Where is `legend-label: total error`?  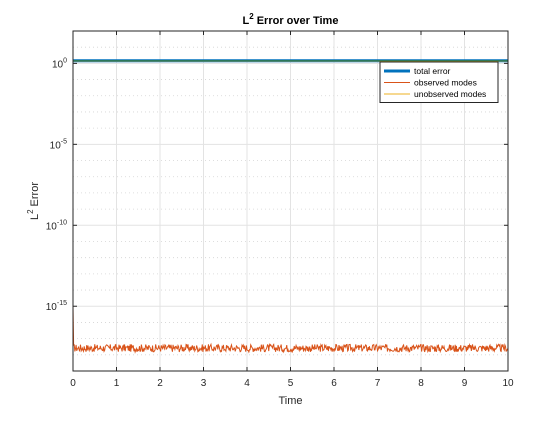 legend-label: total error is located at coordinates (432, 71).